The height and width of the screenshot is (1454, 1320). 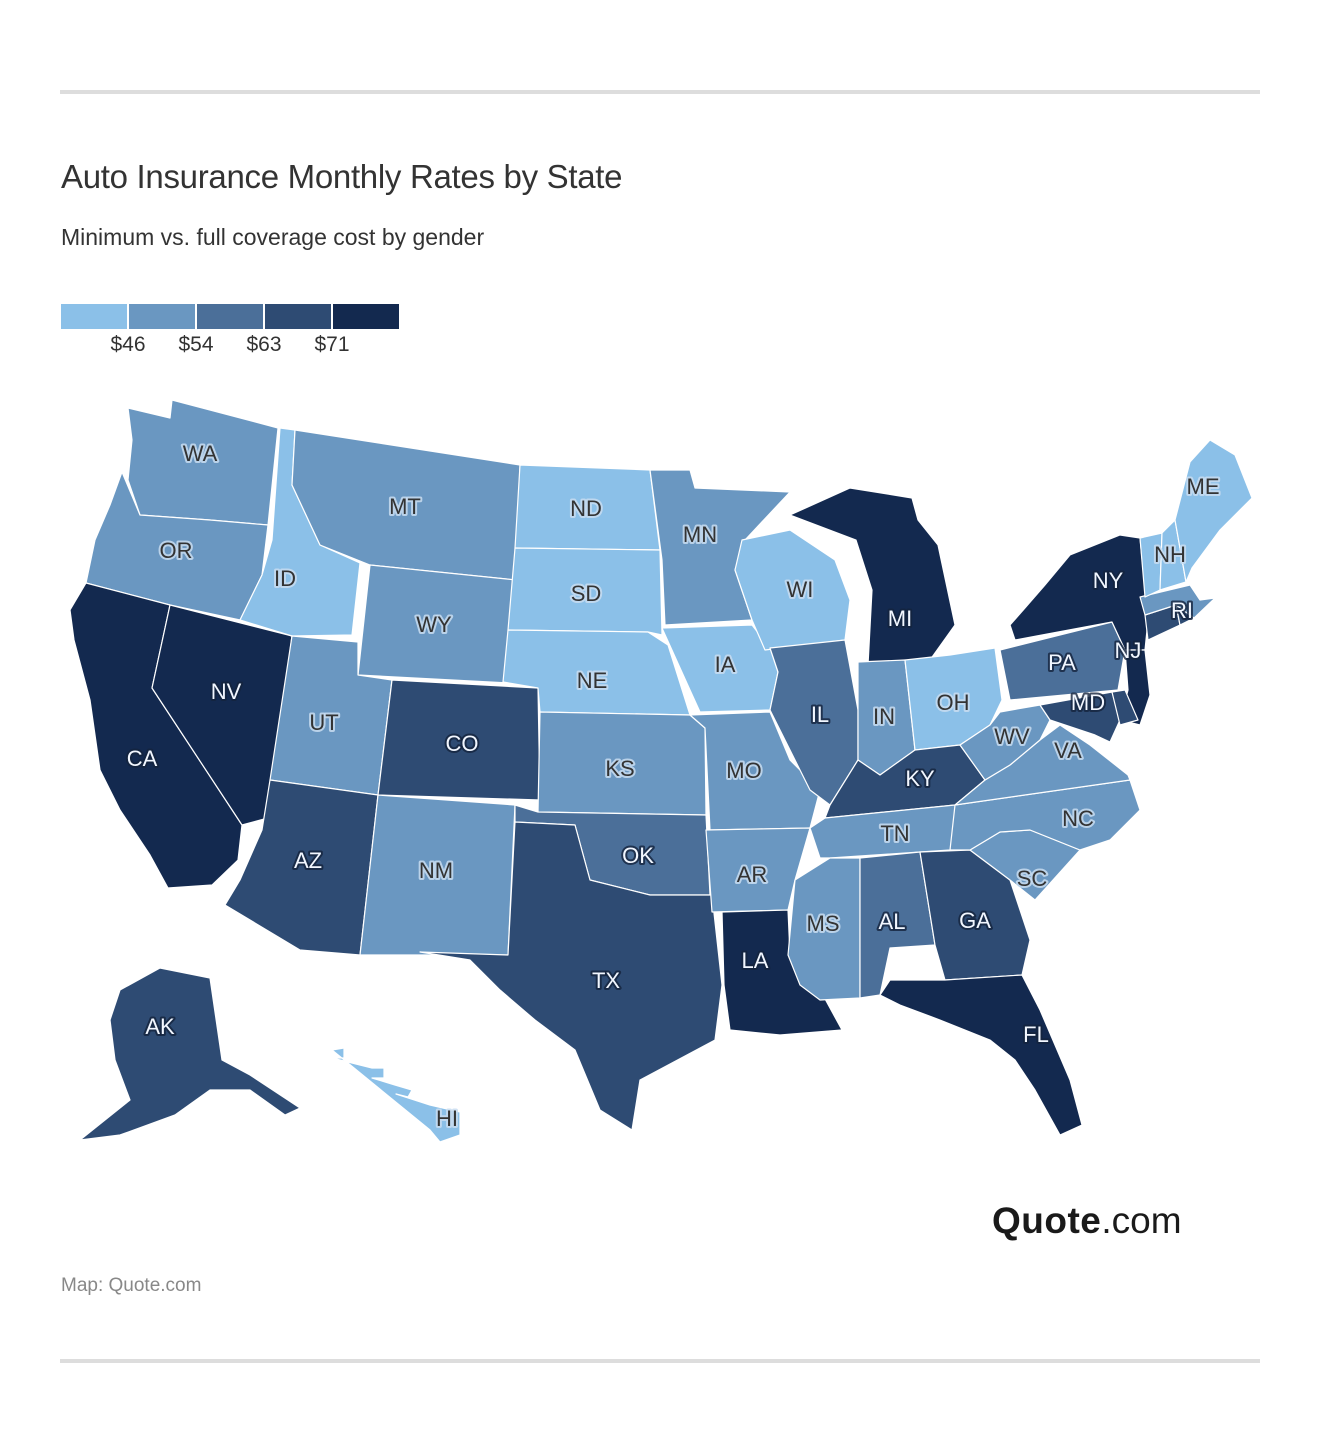 What do you see at coordinates (800, 589) in the screenshot?
I see `state-label-wi: WI` at bounding box center [800, 589].